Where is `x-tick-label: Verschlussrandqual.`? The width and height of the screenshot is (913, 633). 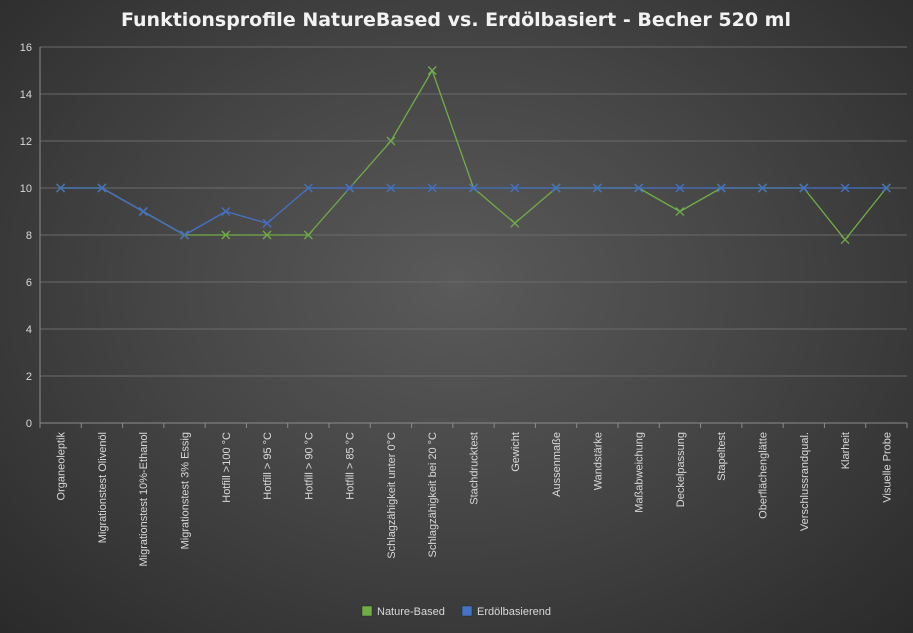 x-tick-label: Verschlussrandqual. is located at coordinates (805, 481).